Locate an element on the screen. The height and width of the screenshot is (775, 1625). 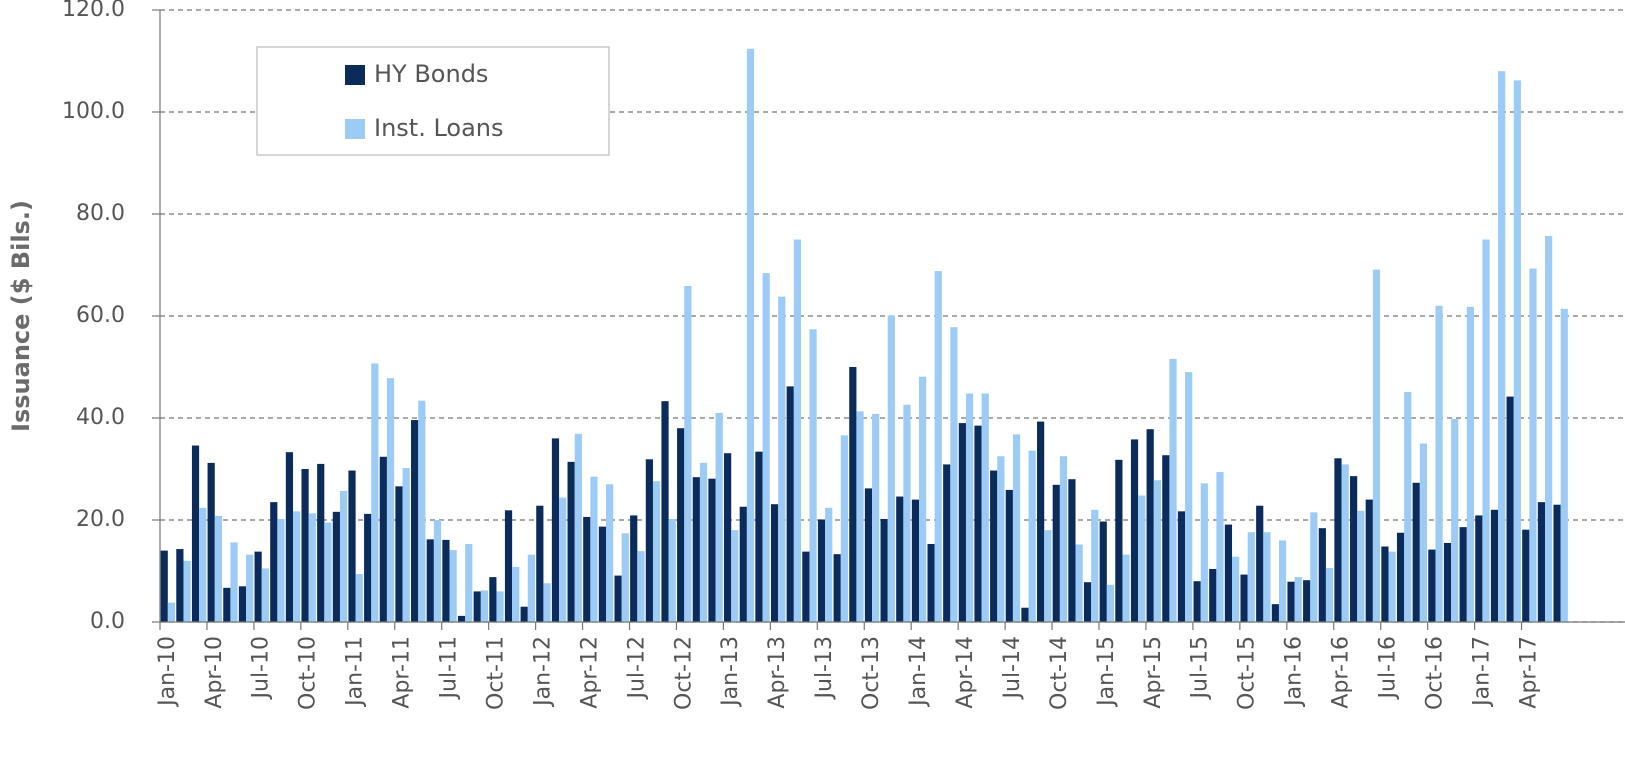
legend-box is located at coordinates (433, 101).